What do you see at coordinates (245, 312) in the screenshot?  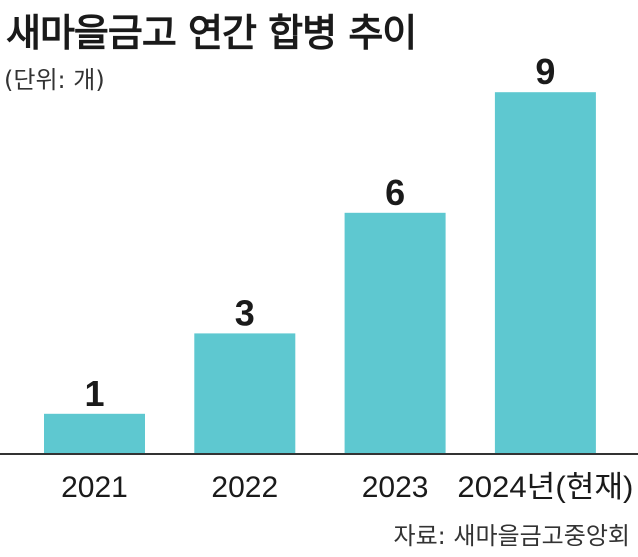 I see `data-label-2: 3` at bounding box center [245, 312].